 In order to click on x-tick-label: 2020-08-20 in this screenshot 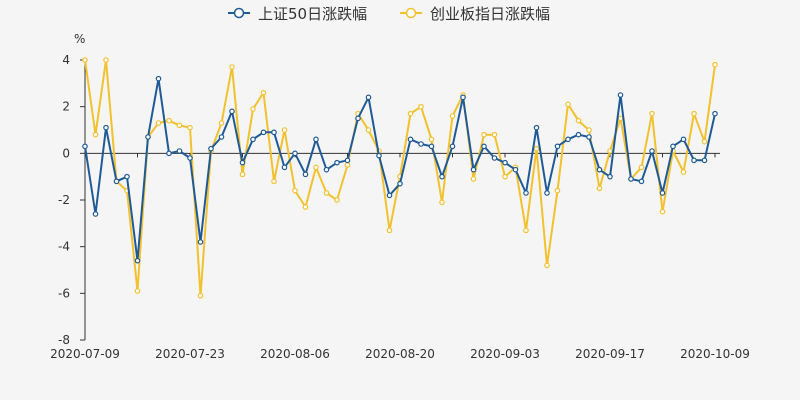, I will do `click(400, 354)`.